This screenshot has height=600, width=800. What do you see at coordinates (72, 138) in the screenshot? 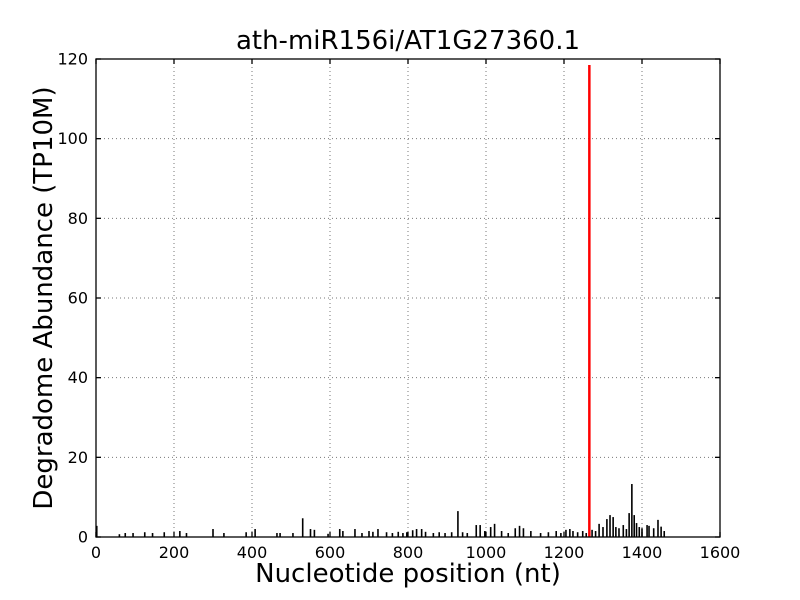
I see `y-tick-label: 100` at bounding box center [72, 138].